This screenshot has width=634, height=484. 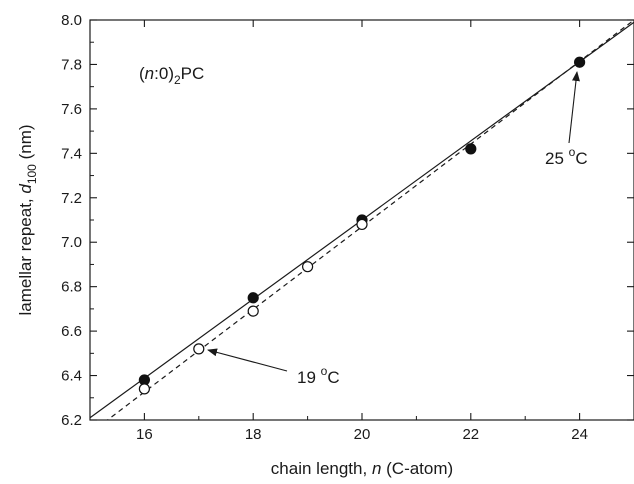 I want to click on y-tick-label: 6.8, so click(x=71, y=287).